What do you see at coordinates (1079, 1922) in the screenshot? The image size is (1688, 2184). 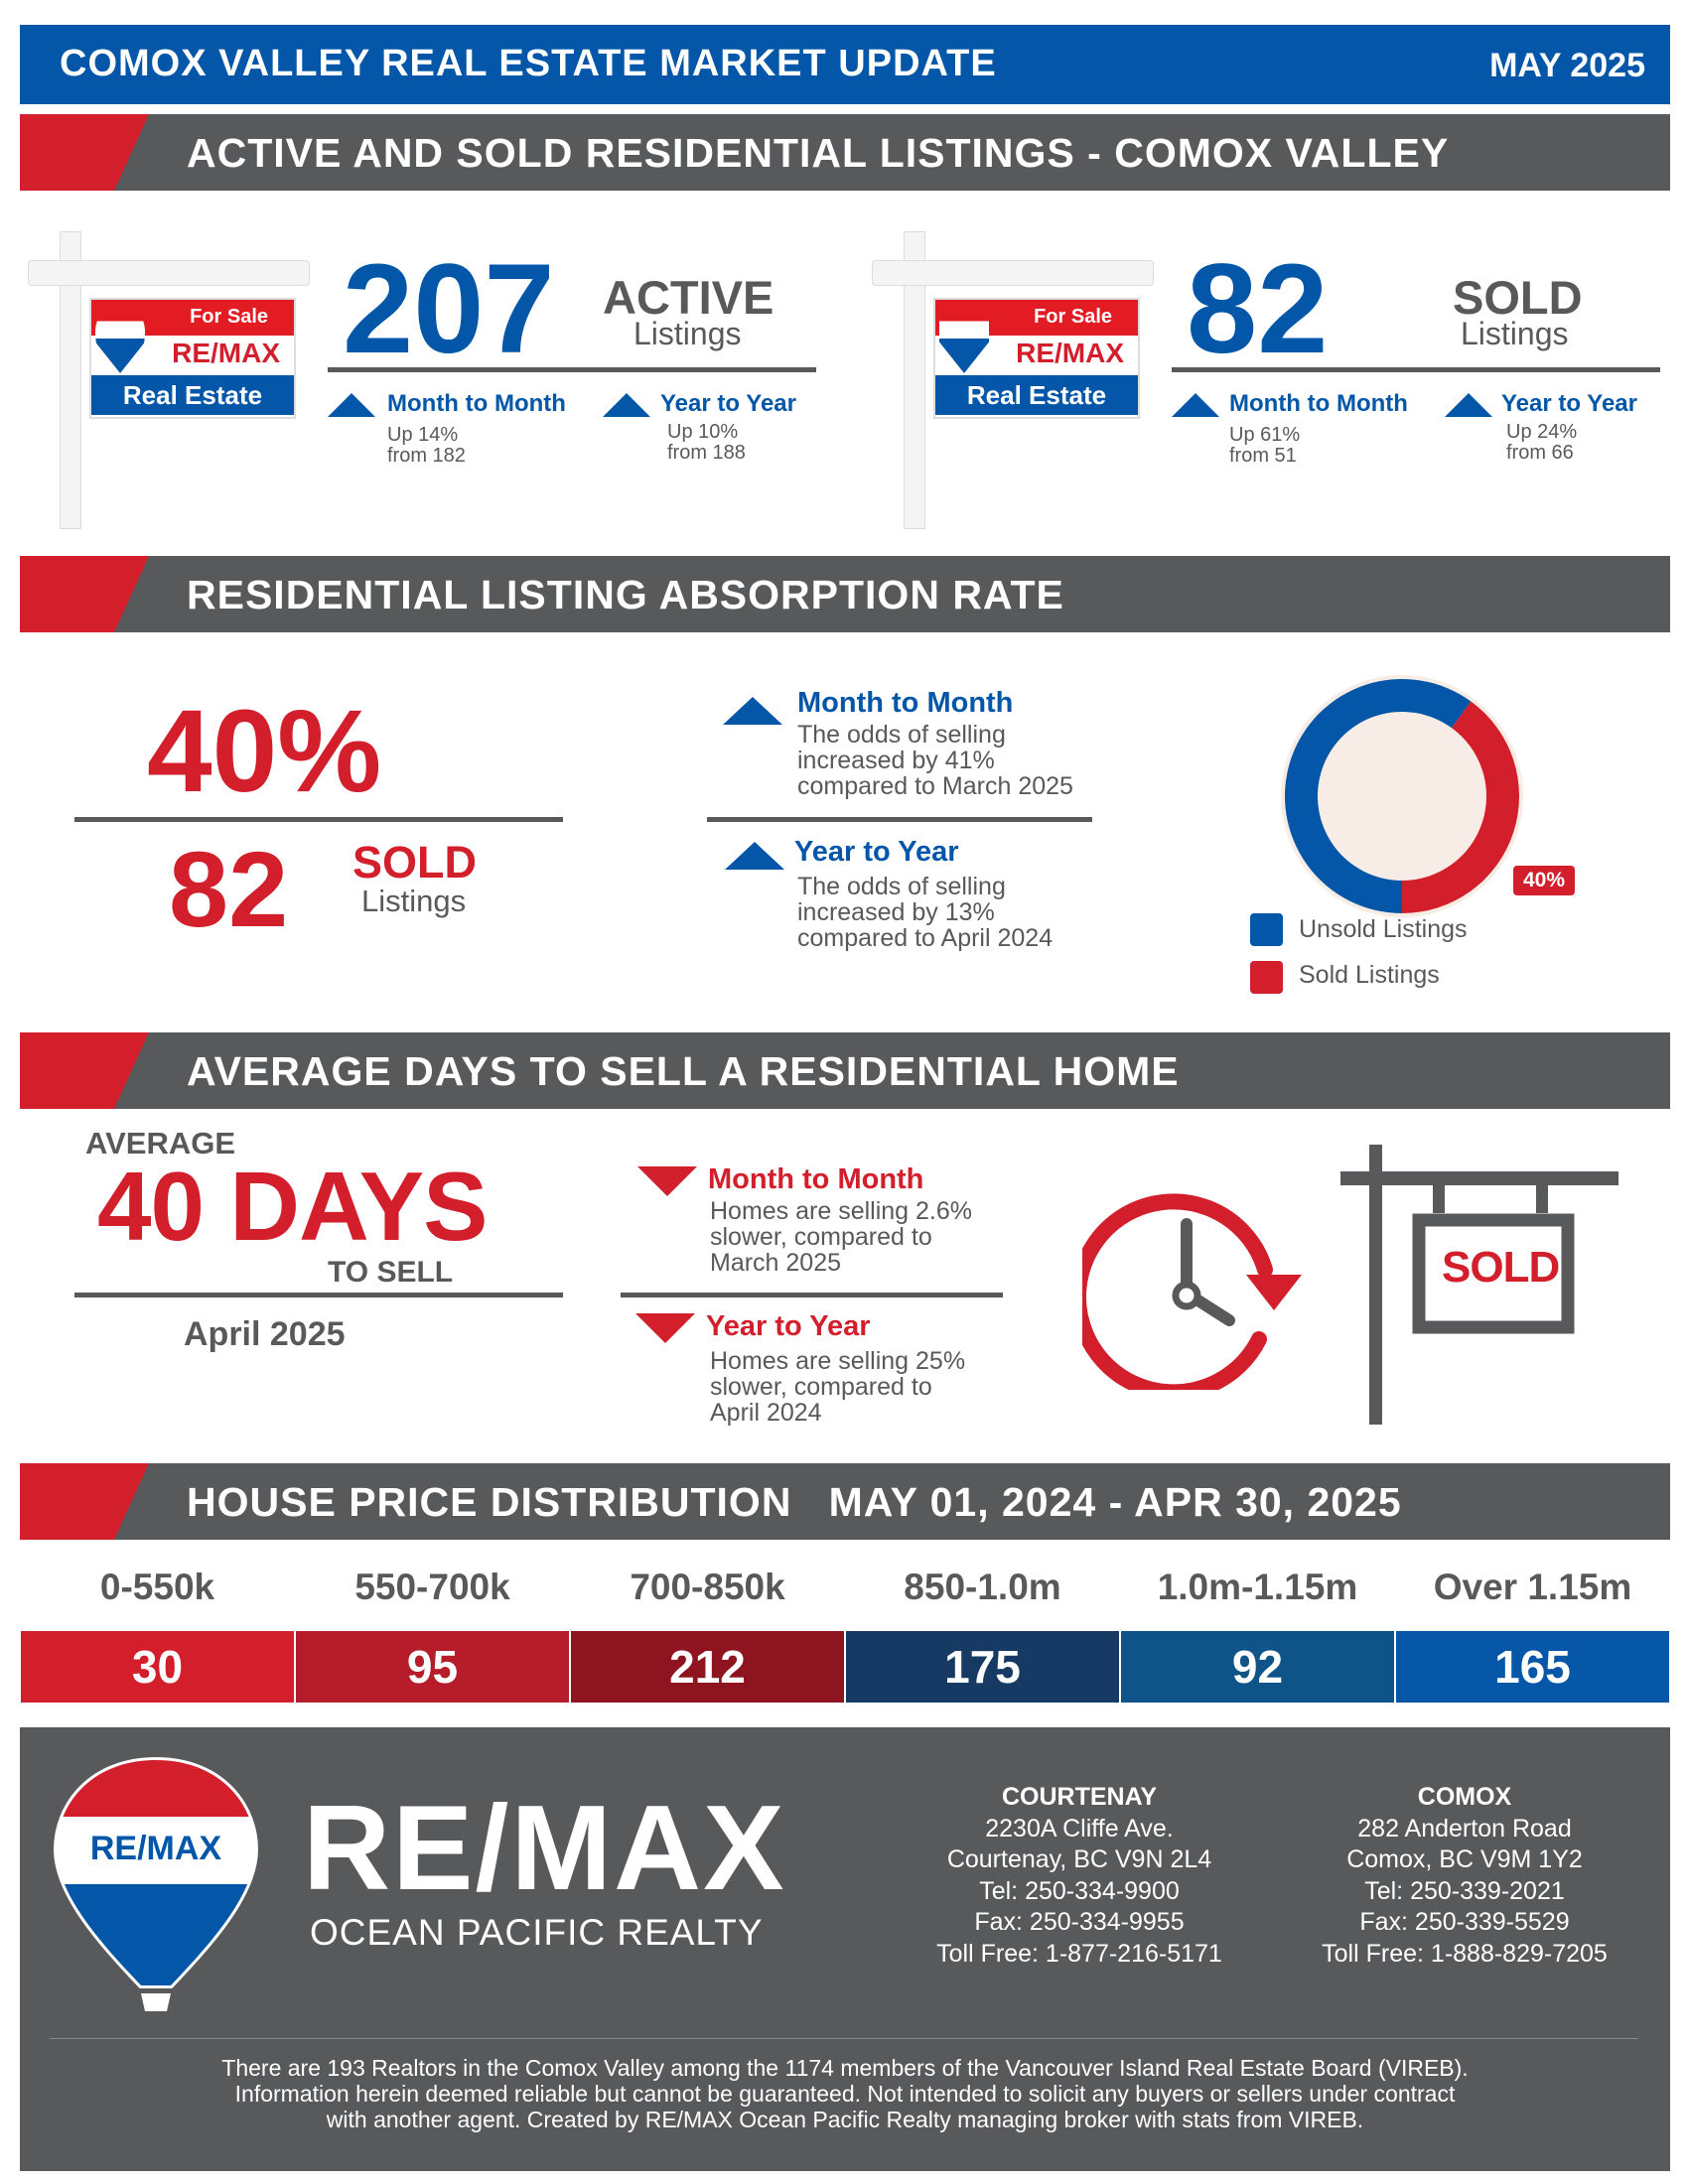 I see `office-fax: Fax: 250-334-9955` at bounding box center [1079, 1922].